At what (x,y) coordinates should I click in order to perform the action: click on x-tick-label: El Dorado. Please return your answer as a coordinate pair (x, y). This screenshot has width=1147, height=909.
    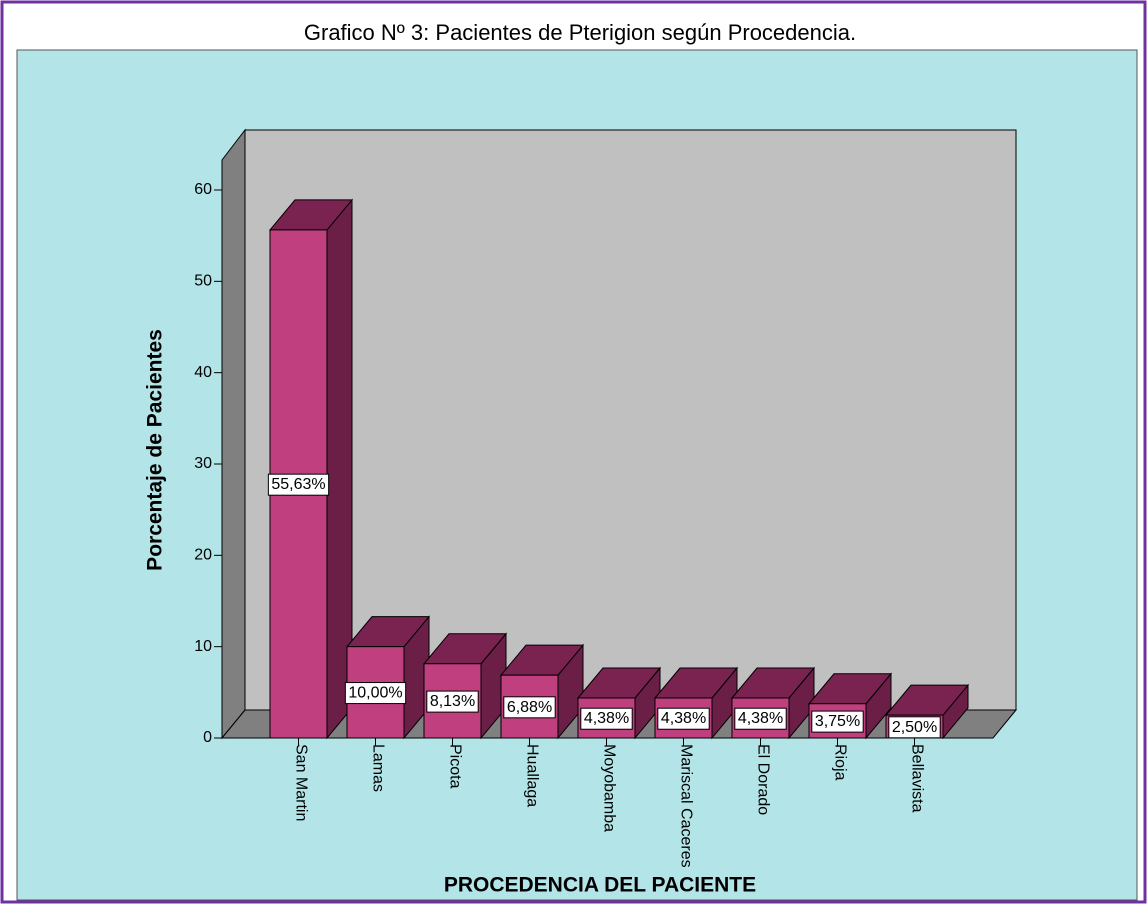
    Looking at the image, I should click on (762, 779).